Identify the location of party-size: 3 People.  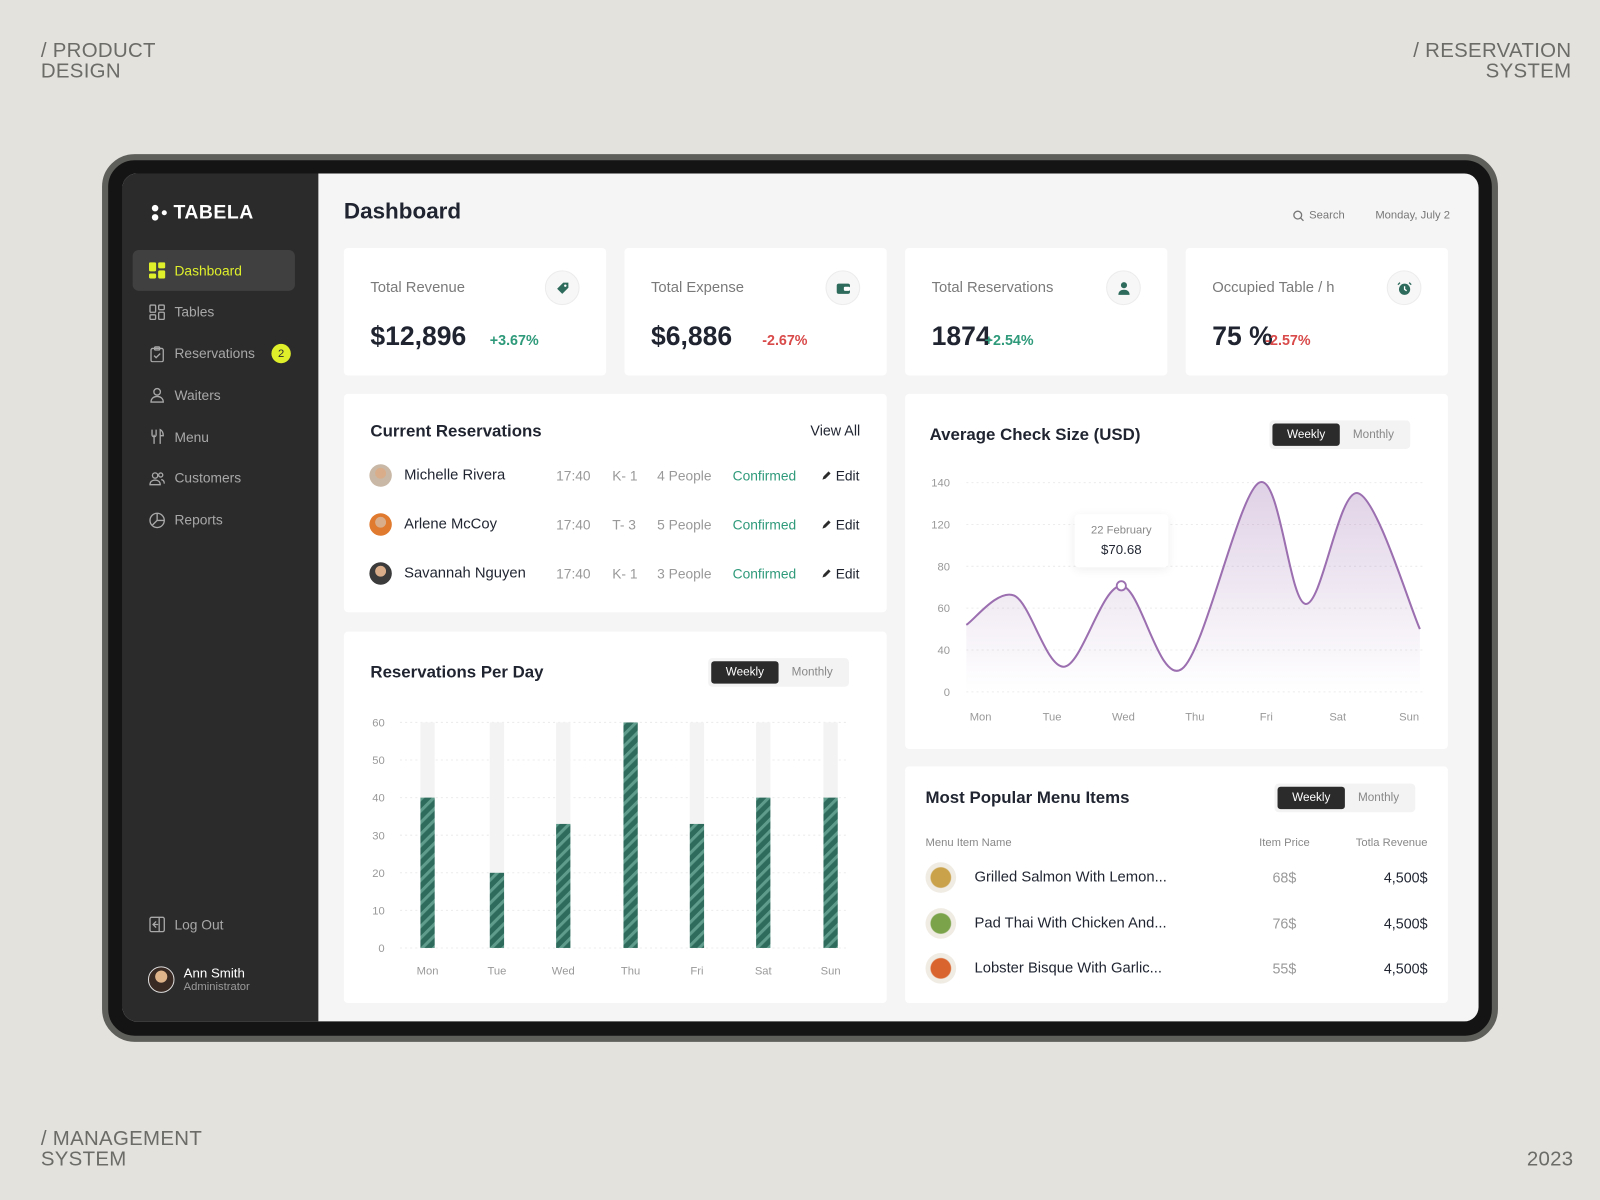
(684, 573).